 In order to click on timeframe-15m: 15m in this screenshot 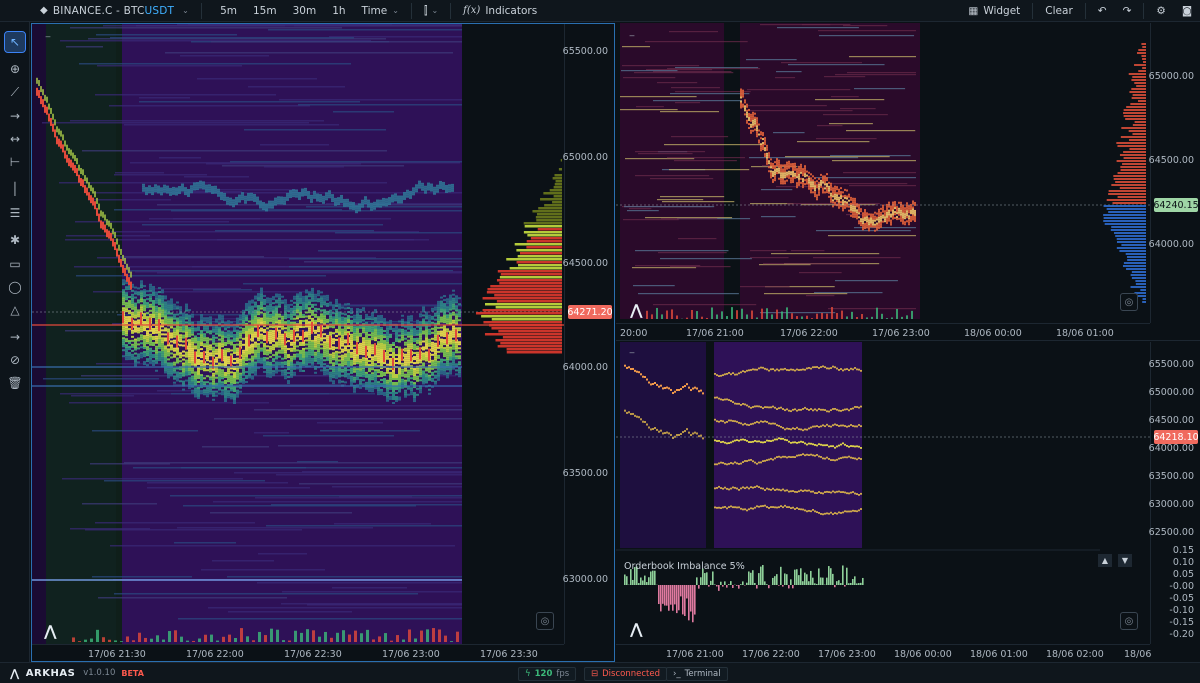, I will do `click(265, 10)`.